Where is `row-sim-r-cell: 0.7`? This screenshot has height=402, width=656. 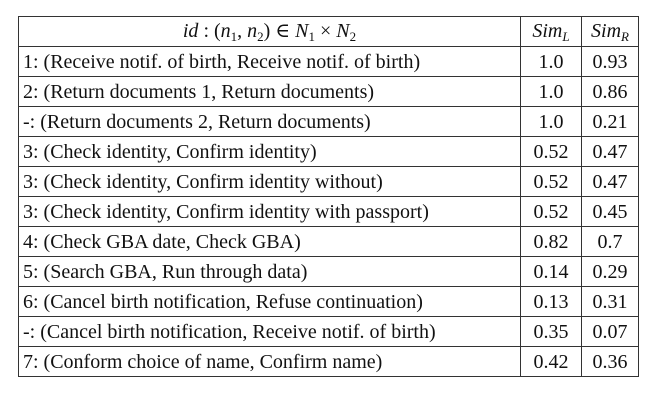 row-sim-r-cell: 0.7 is located at coordinates (610, 241).